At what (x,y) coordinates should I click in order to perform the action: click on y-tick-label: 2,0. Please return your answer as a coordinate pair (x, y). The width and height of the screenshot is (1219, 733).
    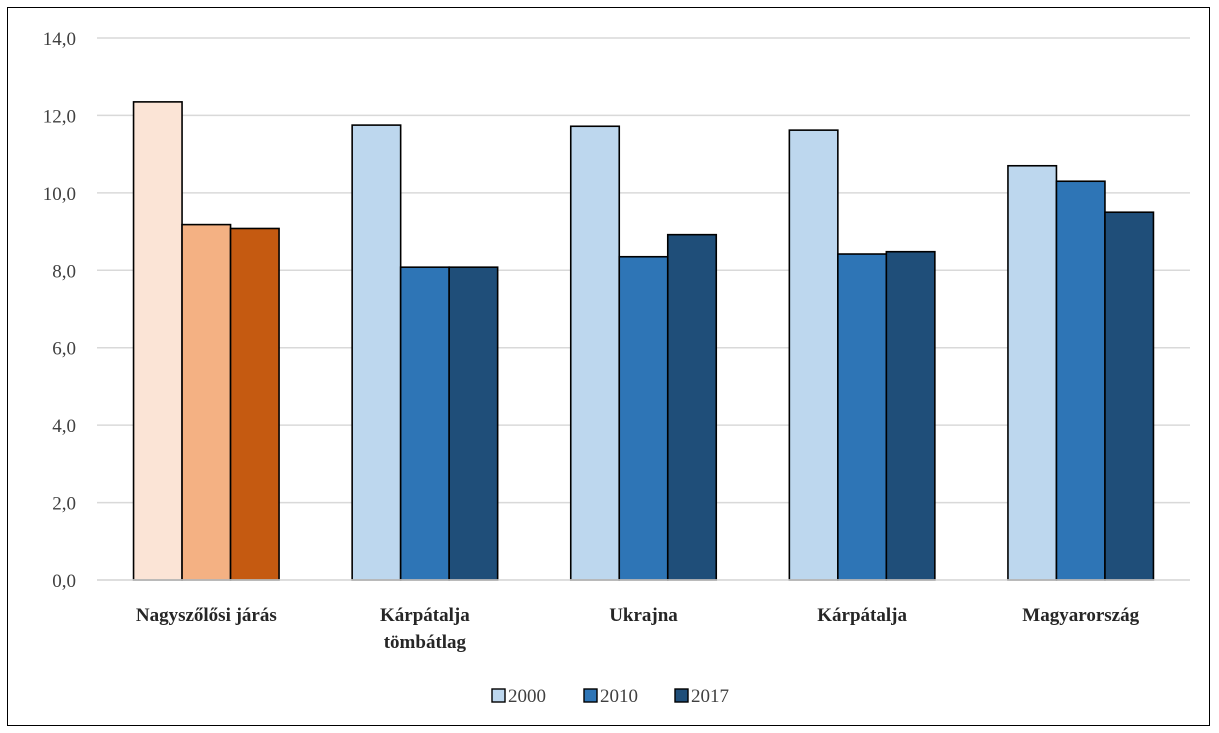
    Looking at the image, I should click on (64, 504).